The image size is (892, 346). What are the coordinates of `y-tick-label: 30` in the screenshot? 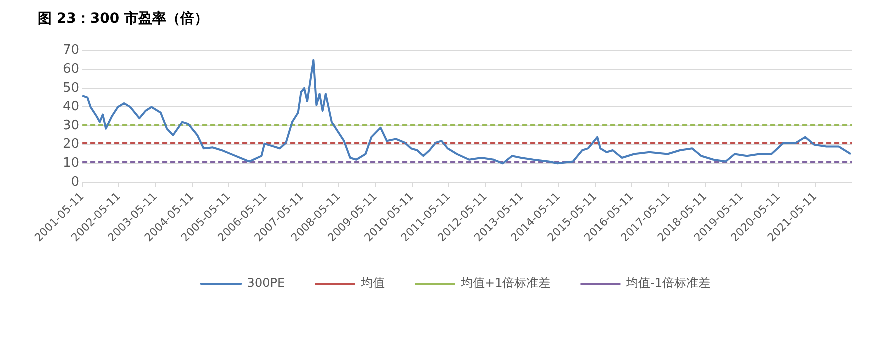 It's located at (71, 126).